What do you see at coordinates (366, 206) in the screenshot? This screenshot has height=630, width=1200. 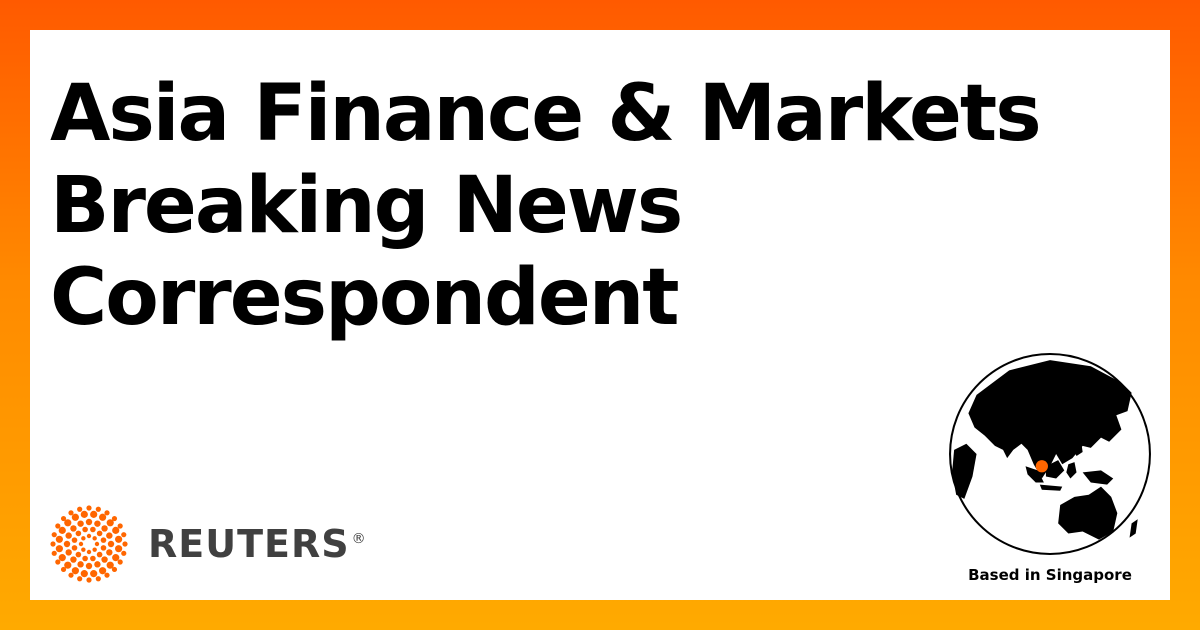 I see `job-title-line-2: Breaking News` at bounding box center [366, 206].